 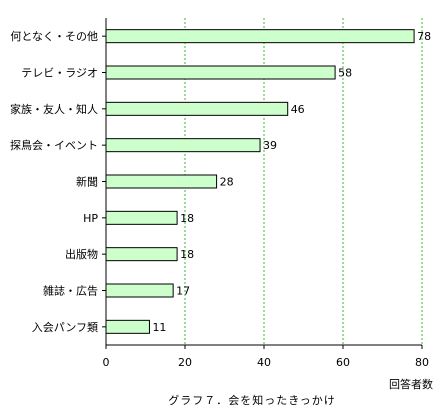 What do you see at coordinates (54, 36) in the screenshot?
I see `category-label-0: 何となく・その他` at bounding box center [54, 36].